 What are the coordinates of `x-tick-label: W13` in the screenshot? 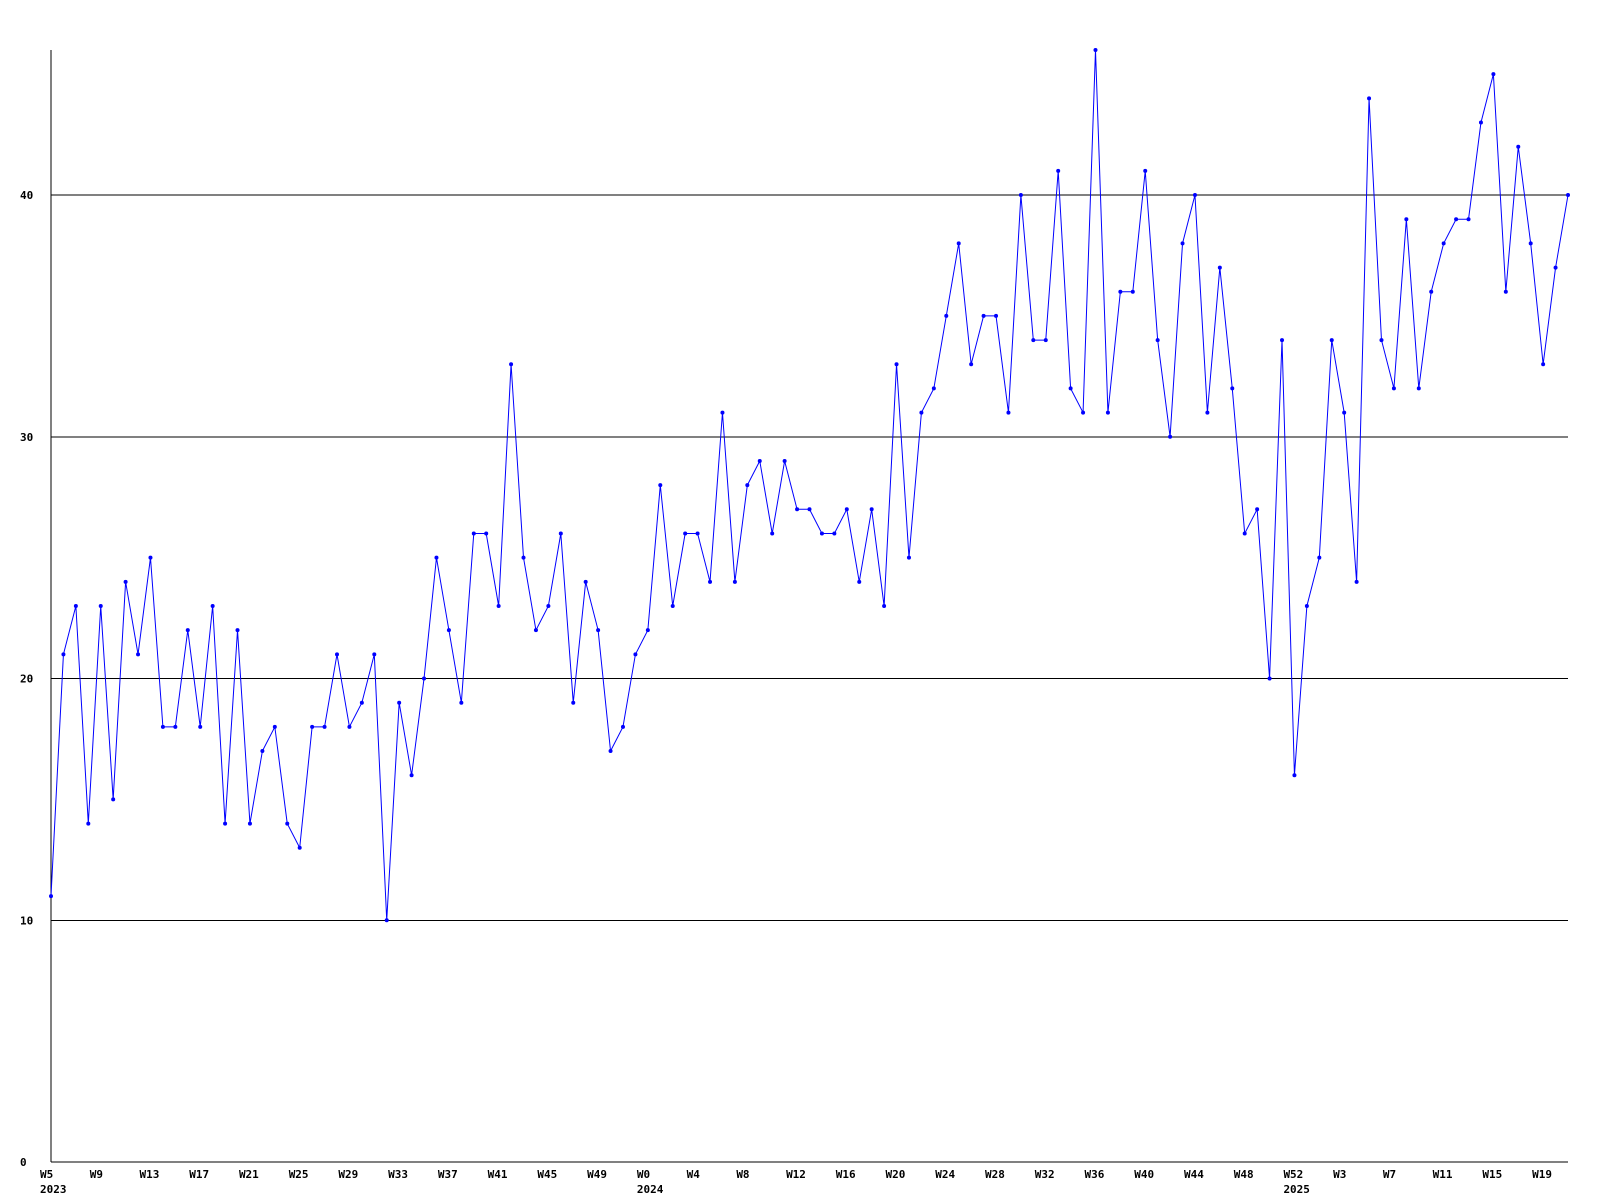 It's located at (149, 1174).